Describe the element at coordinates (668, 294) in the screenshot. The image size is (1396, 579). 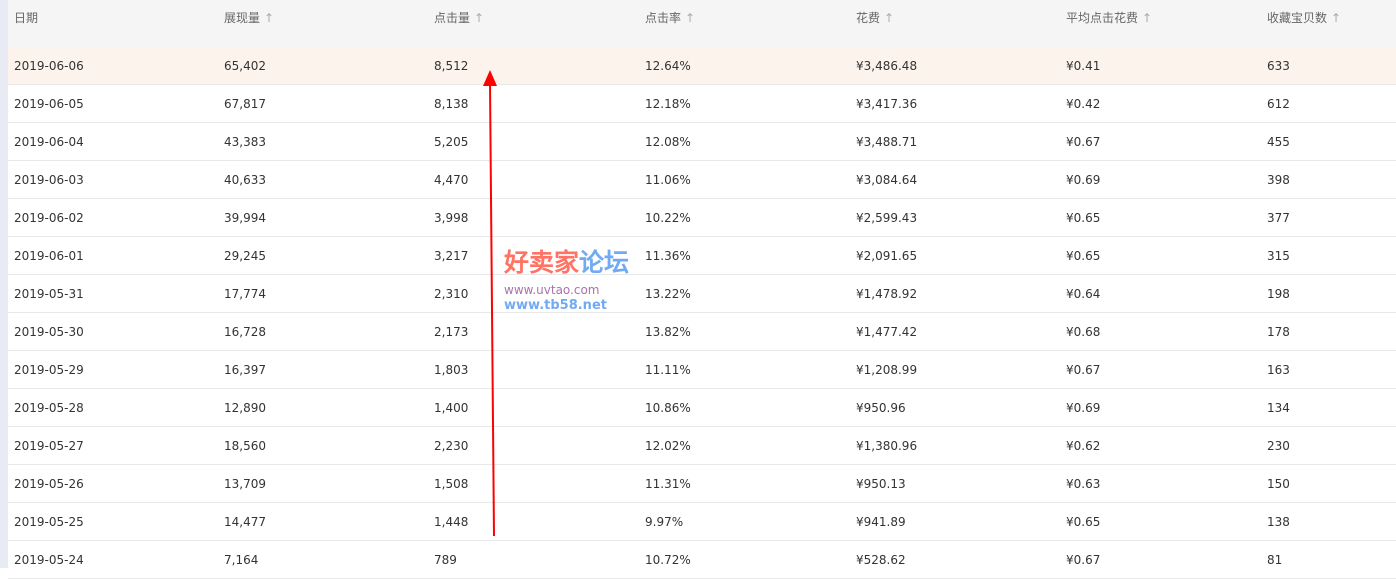
I see `cell-ctr: 13.22%` at that location.